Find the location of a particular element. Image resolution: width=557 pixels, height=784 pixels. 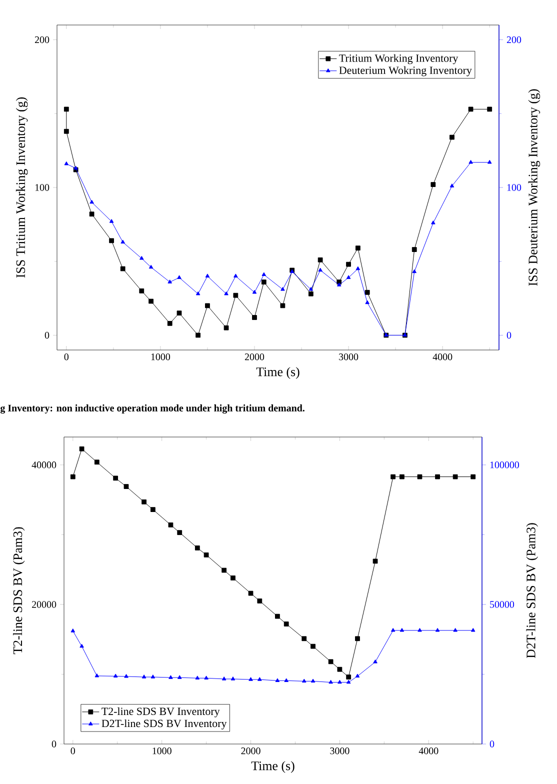

y2-axis-title: D2T-line SDS BV (Pam3) is located at coordinates (532, 590).